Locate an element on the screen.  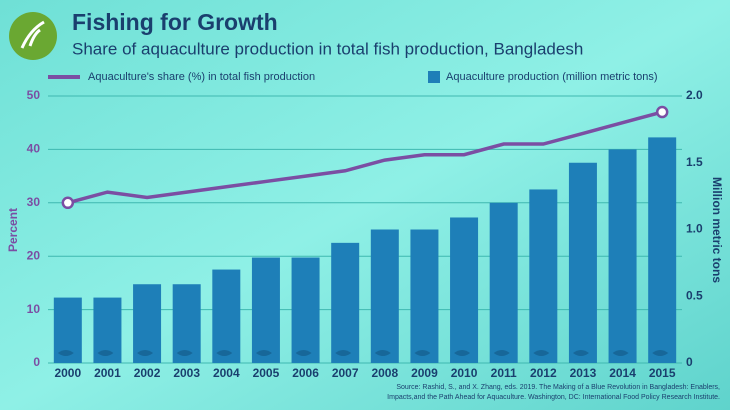
x-tick-label: 2012 is located at coordinates (543, 373).